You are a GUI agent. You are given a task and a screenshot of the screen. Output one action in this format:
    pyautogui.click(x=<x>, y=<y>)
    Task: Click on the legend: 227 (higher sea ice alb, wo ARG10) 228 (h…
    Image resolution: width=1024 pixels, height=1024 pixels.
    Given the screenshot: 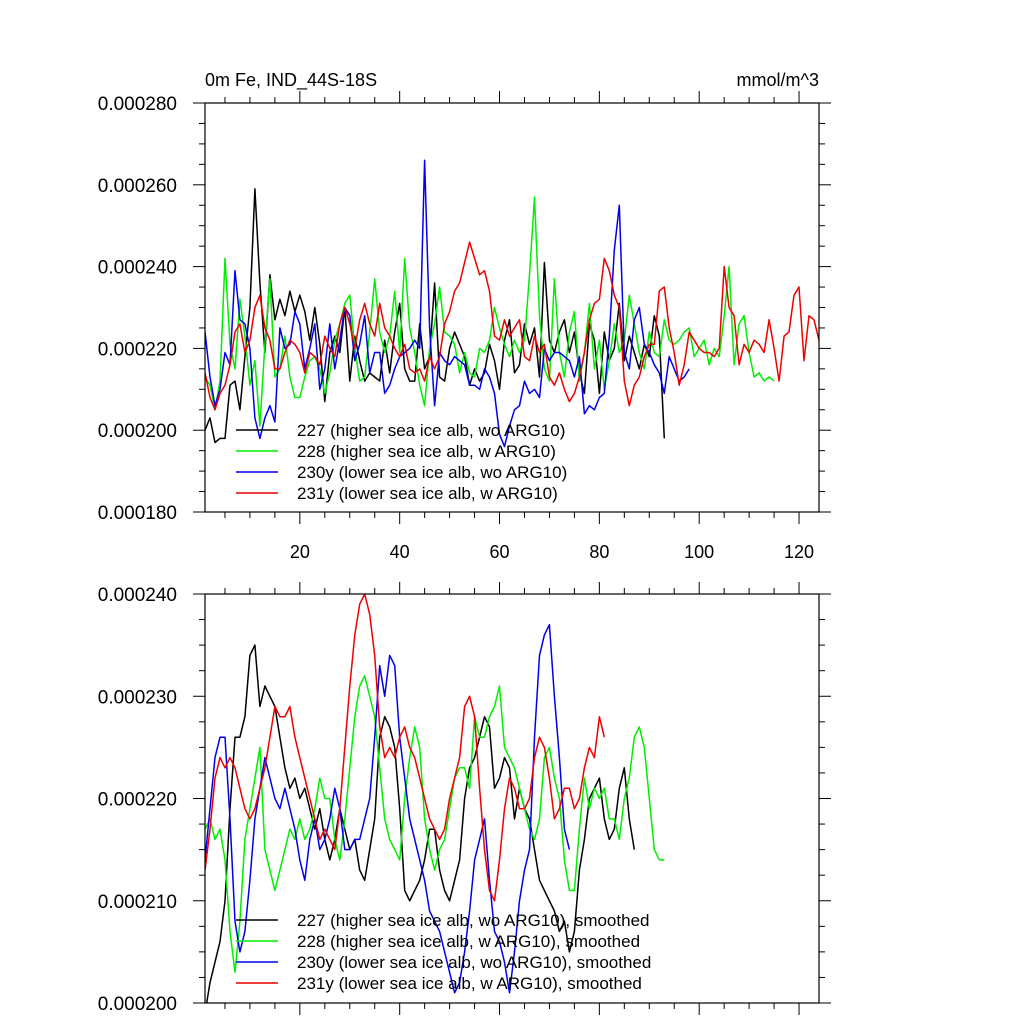 What is the action you would take?
    pyautogui.click(x=401, y=462)
    